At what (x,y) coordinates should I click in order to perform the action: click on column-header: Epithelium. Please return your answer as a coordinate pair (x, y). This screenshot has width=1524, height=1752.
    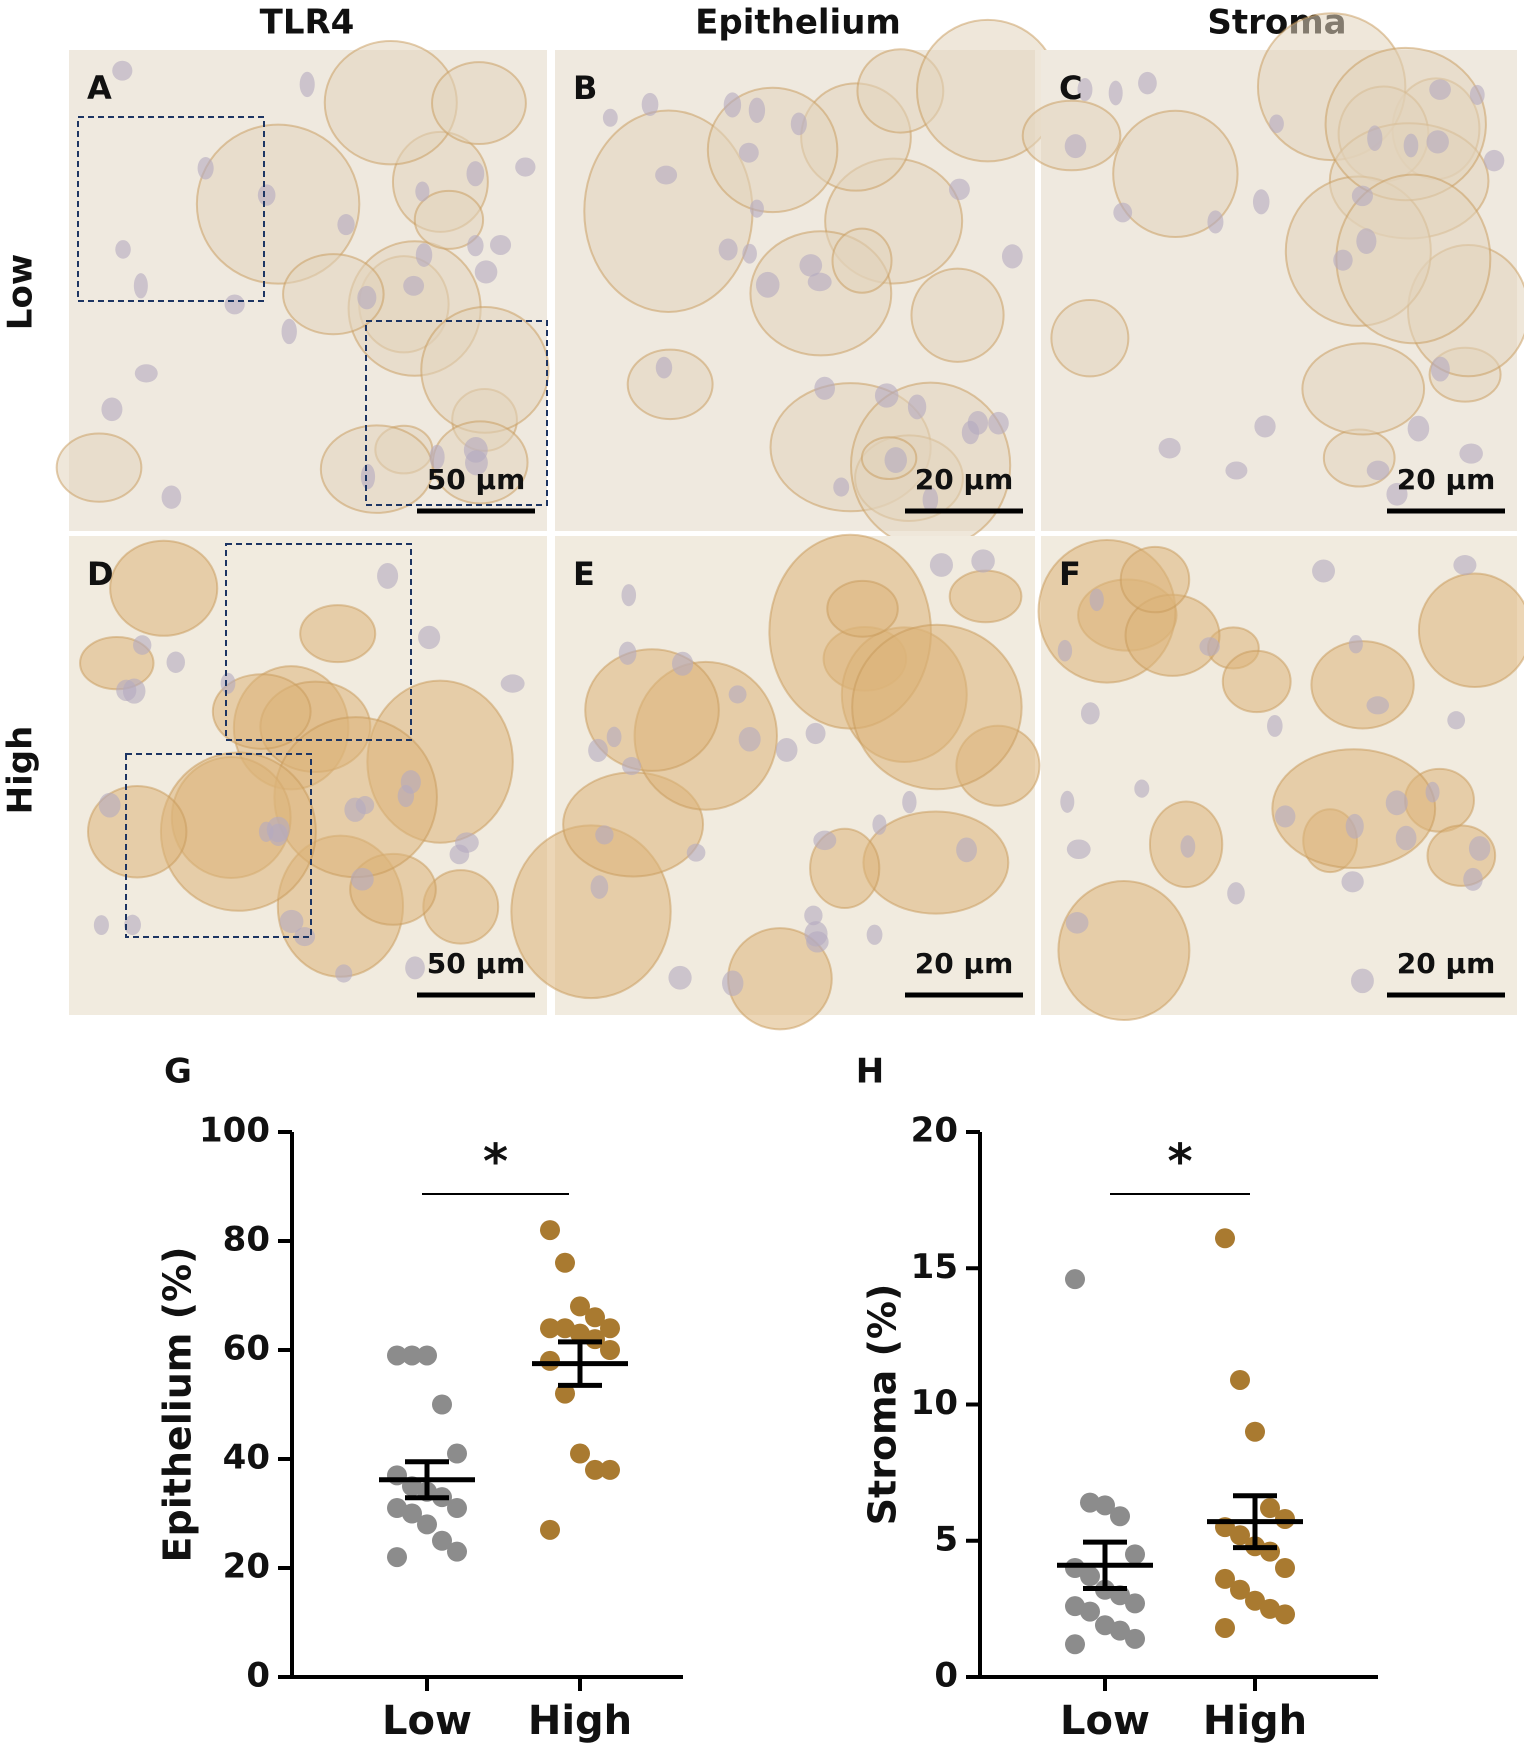
    Looking at the image, I should click on (798, 23).